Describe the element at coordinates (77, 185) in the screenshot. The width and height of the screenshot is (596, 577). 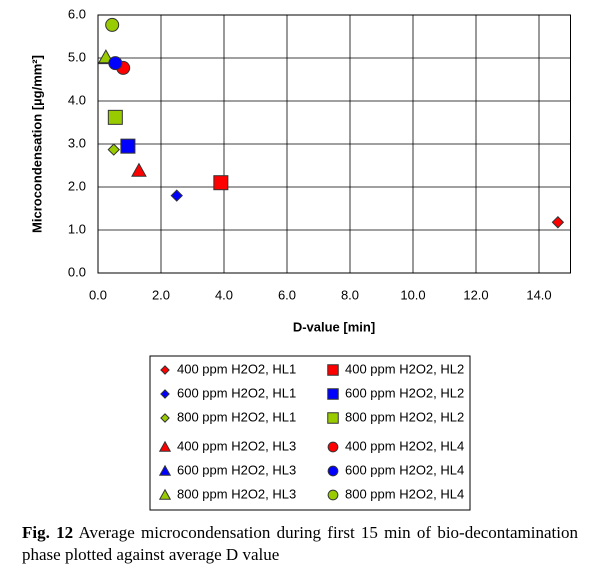
I see `y-tick-label: 2.0` at that location.